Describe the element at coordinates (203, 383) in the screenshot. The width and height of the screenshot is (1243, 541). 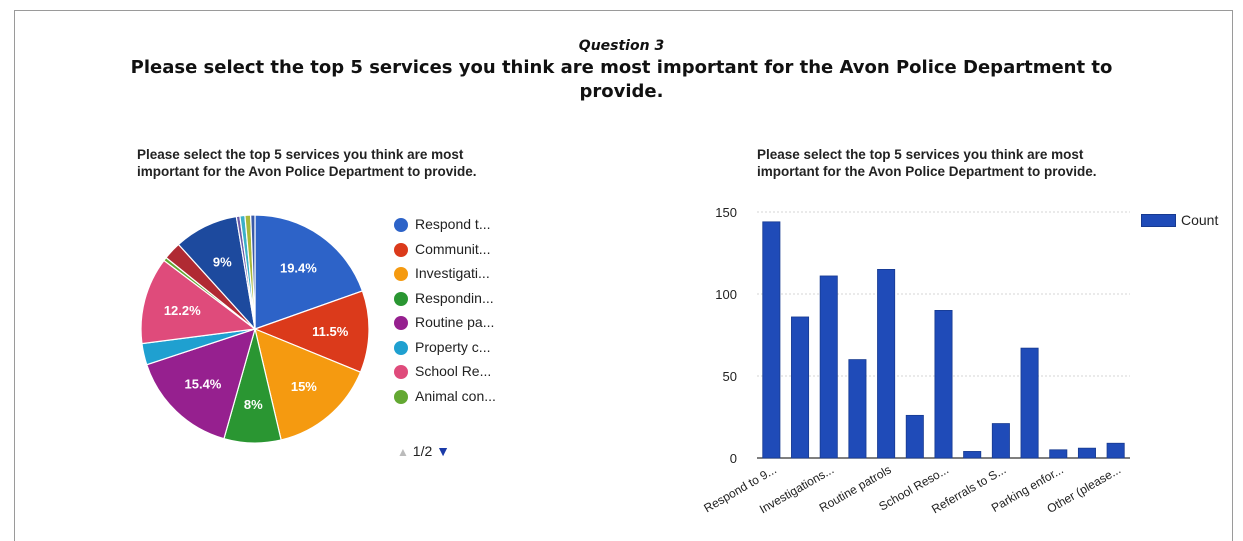
I see `pie-slice-label: 15.4%` at that location.